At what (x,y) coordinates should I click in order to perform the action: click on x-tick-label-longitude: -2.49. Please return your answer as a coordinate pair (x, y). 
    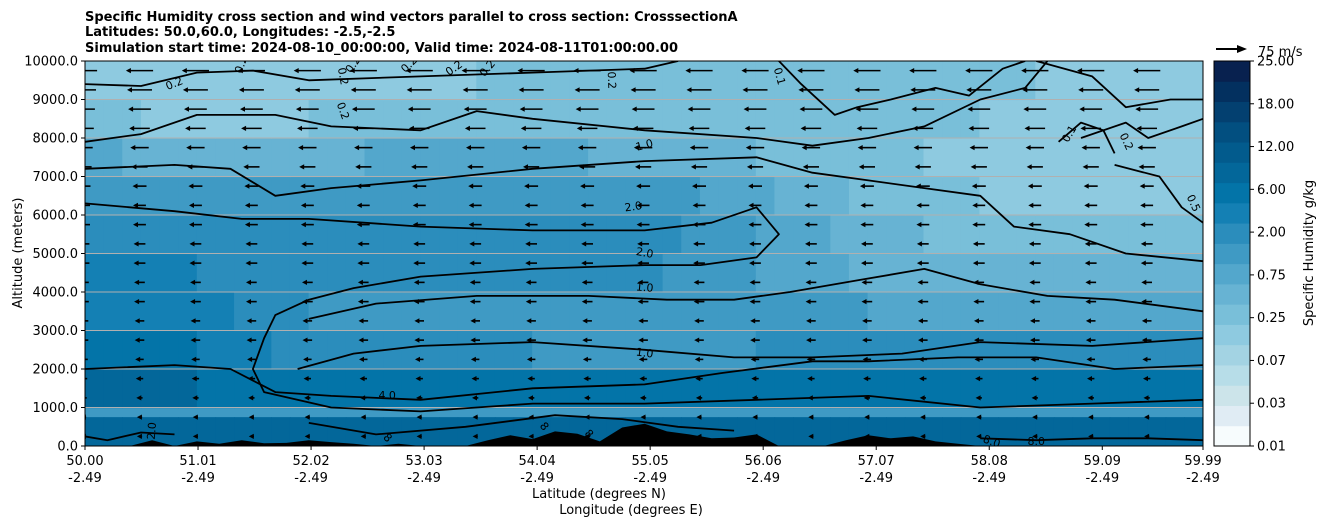
    Looking at the image, I should click on (85, 478).